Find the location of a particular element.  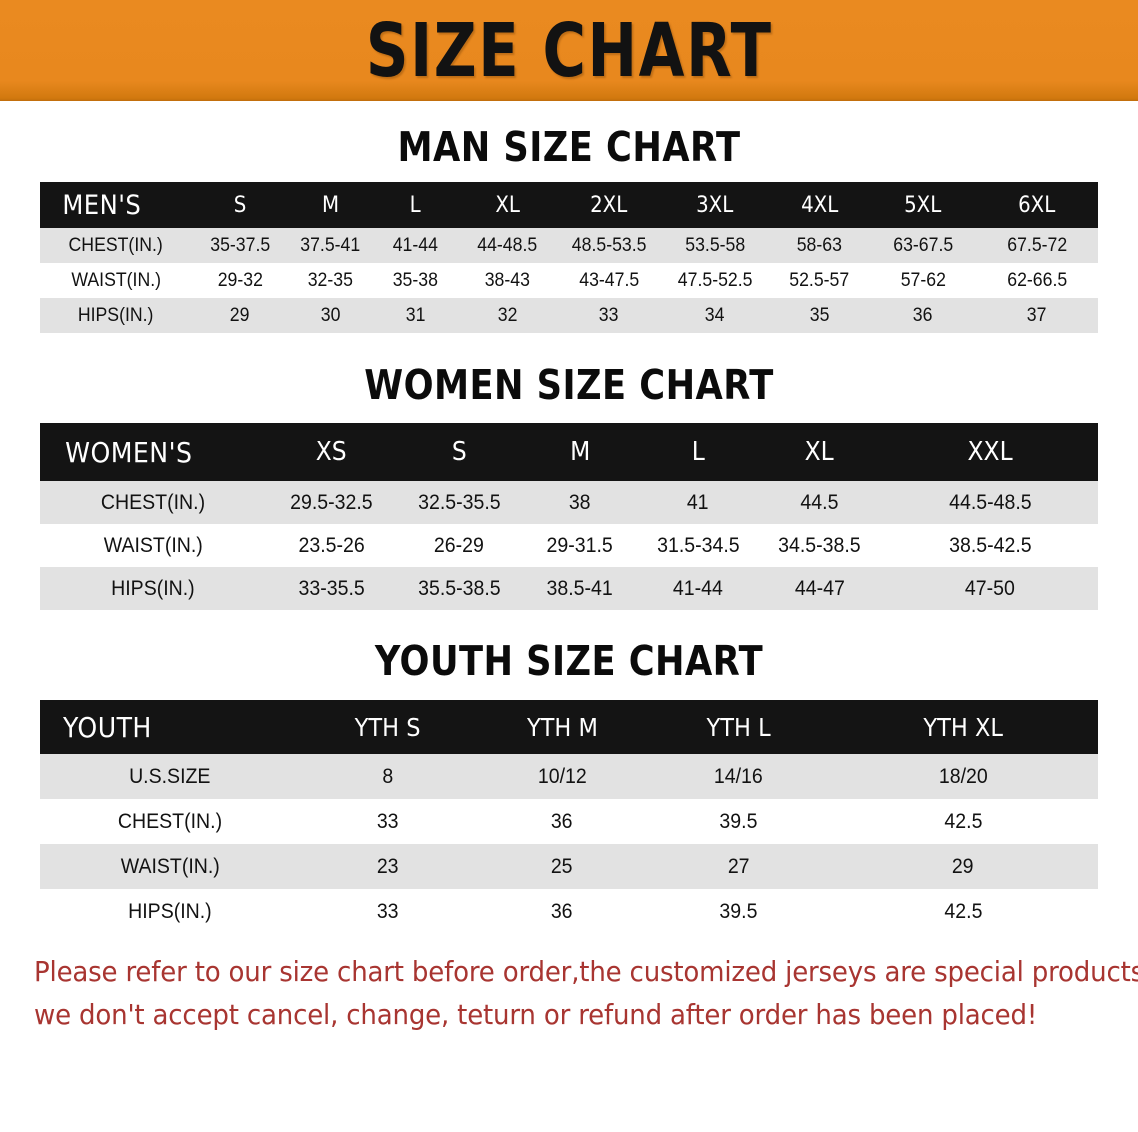

youth-cell-3-3: 42.5 is located at coordinates (963, 911).